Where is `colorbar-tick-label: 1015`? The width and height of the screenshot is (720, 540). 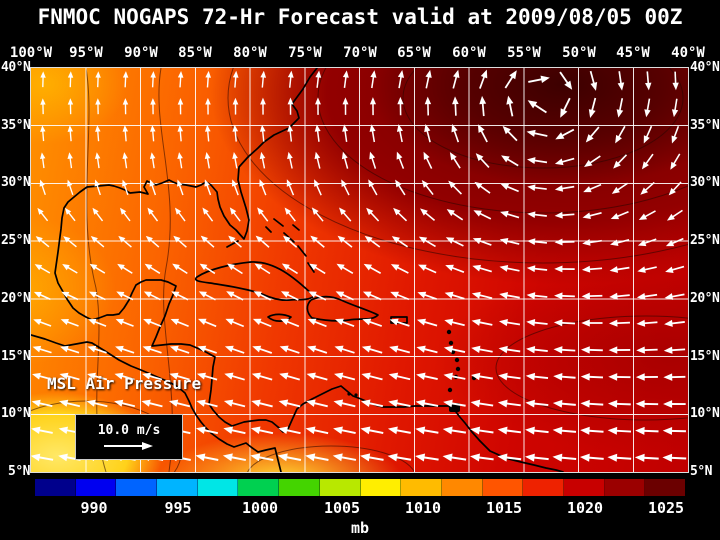
colorbar-tick-label: 1015 is located at coordinates (504, 508).